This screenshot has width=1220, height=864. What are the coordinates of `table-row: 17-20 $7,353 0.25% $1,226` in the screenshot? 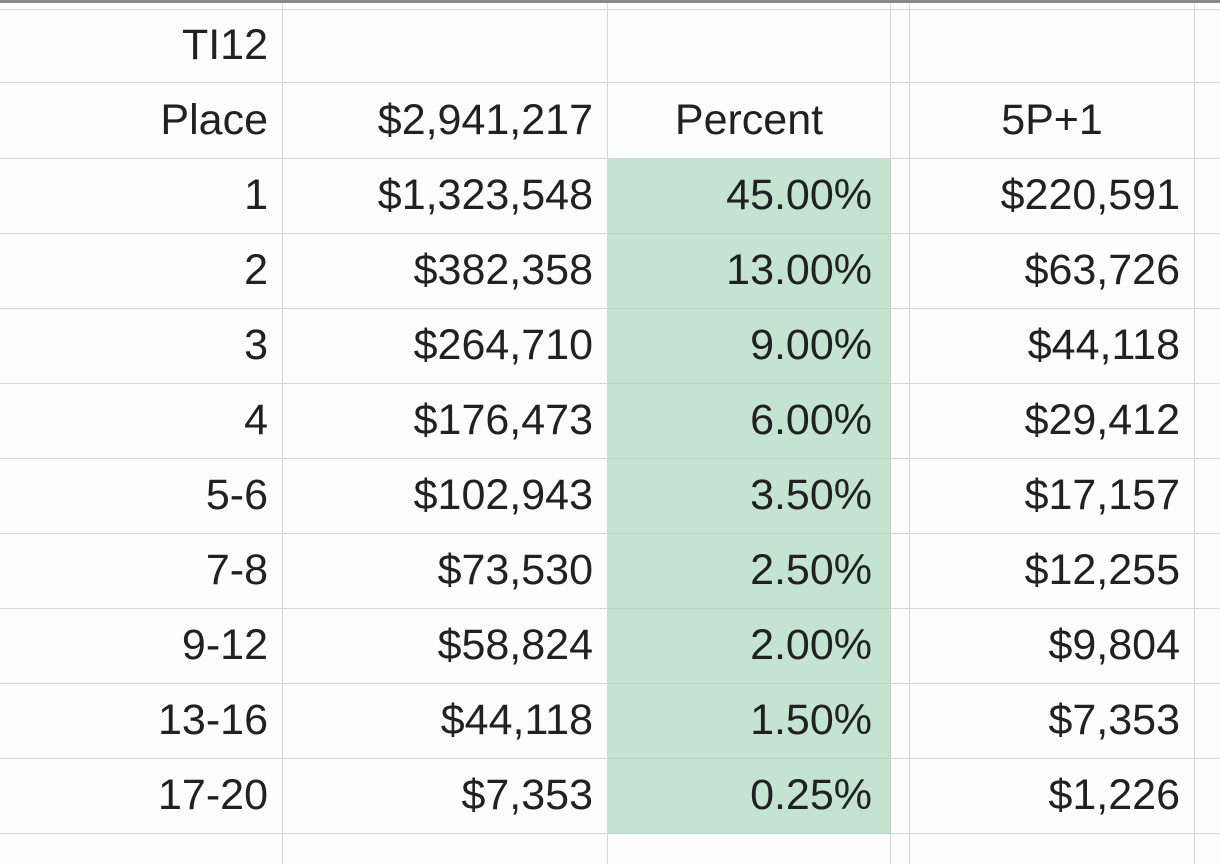 It's located at (610, 796).